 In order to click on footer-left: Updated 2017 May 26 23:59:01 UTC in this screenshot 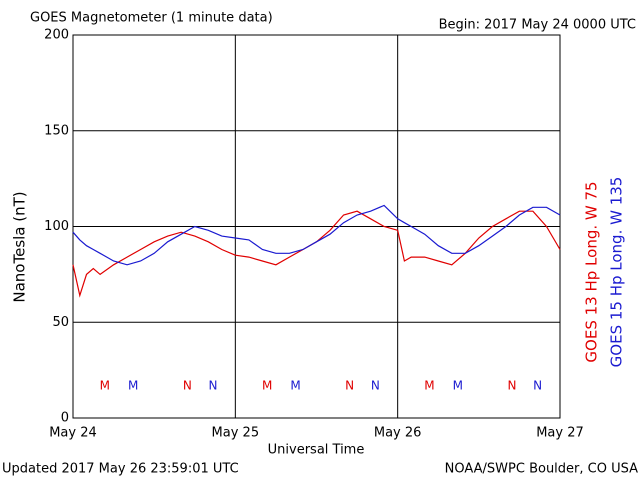, I will do `click(120, 469)`.